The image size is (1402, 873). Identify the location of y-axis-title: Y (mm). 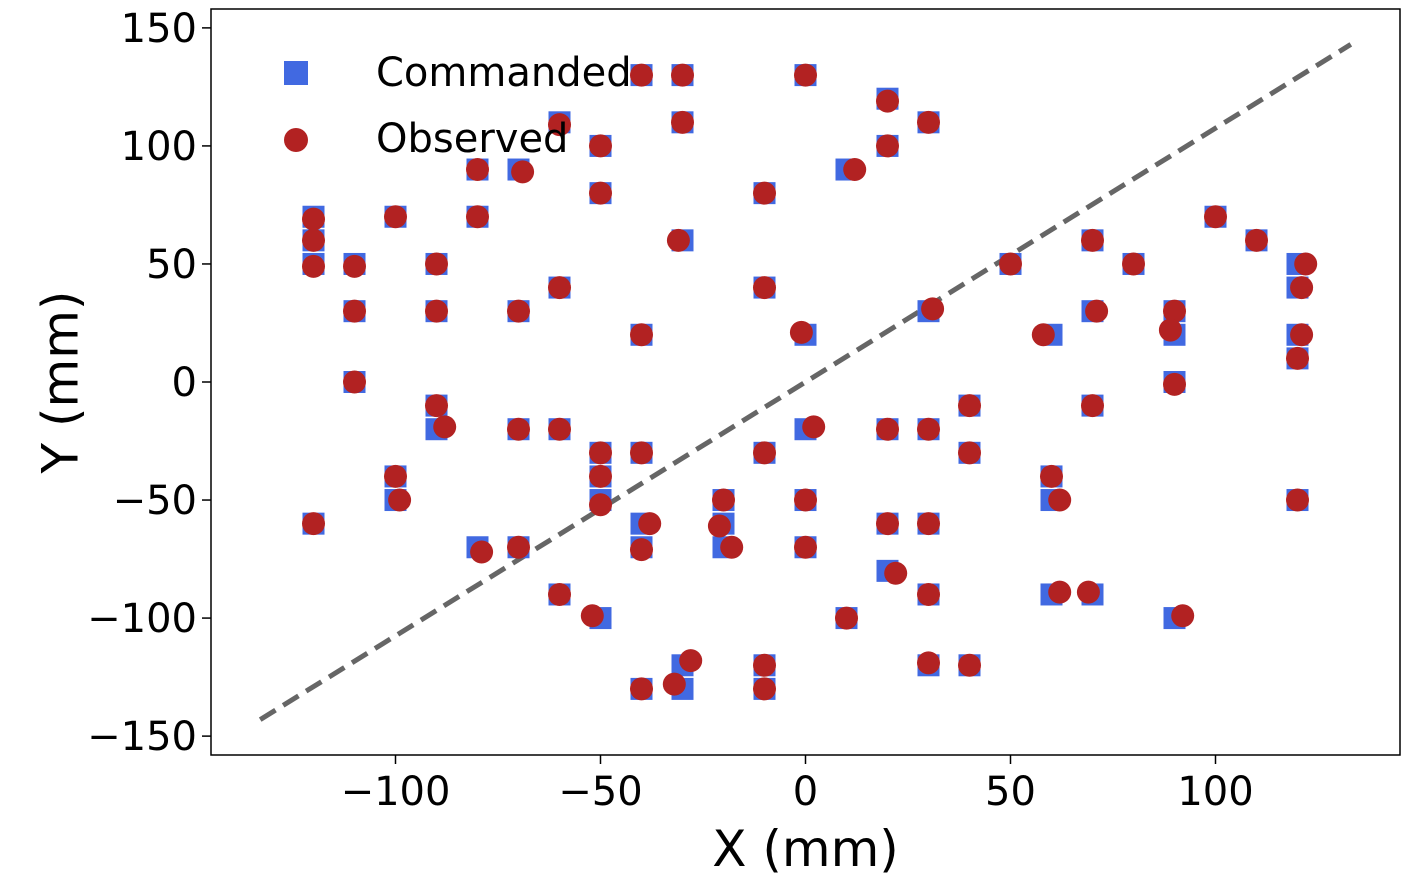
(61, 383).